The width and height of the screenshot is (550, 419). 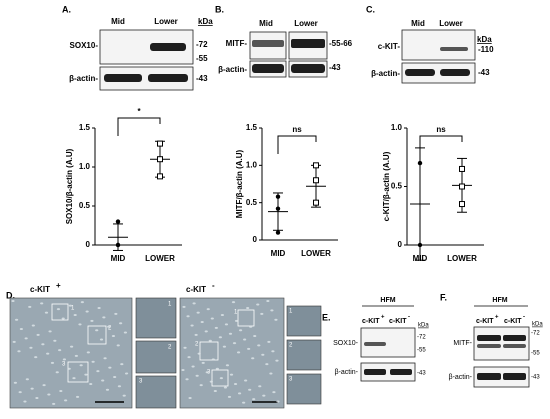 What do you see at coordinates (40, 289) in the screenshot?
I see `image-label: c-KIT` at bounding box center [40, 289].